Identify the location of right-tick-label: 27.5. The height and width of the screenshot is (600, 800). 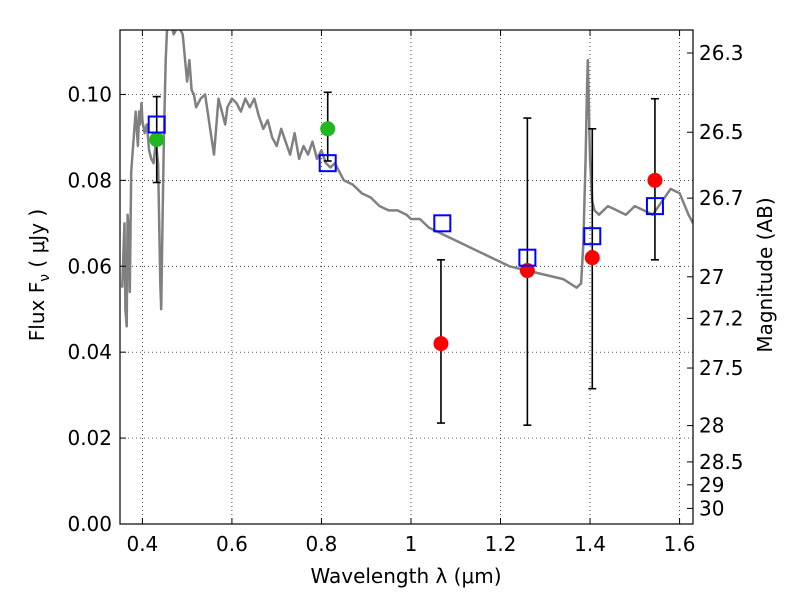
(721, 368).